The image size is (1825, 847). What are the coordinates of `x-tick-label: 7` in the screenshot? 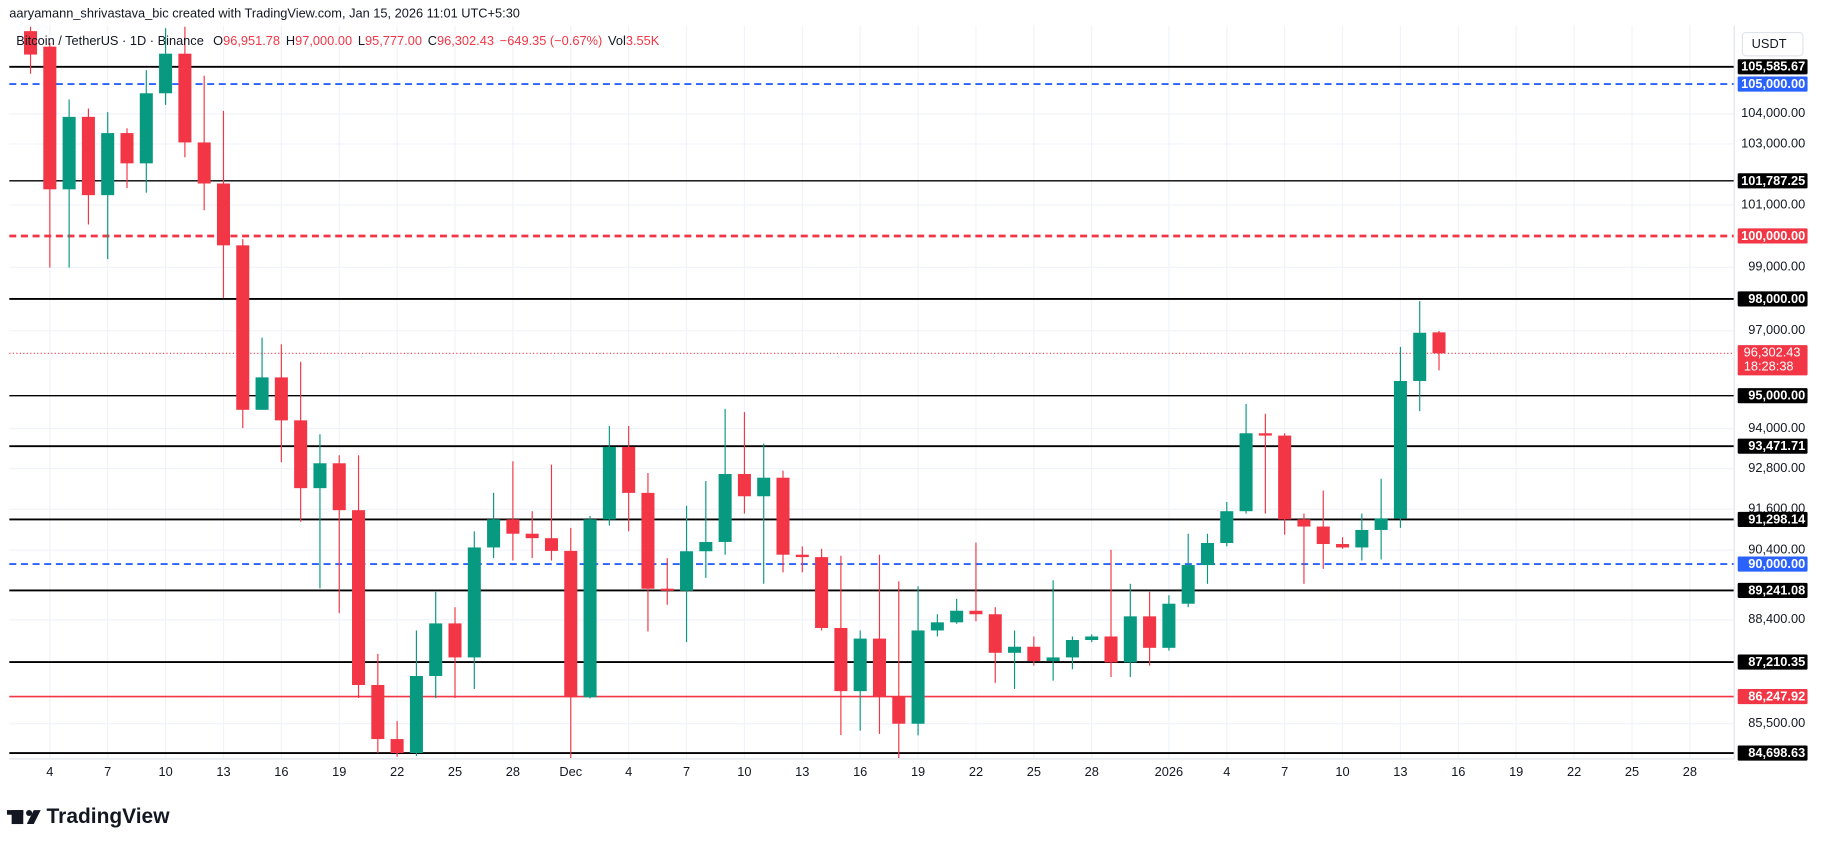 It's located at (1284, 771).